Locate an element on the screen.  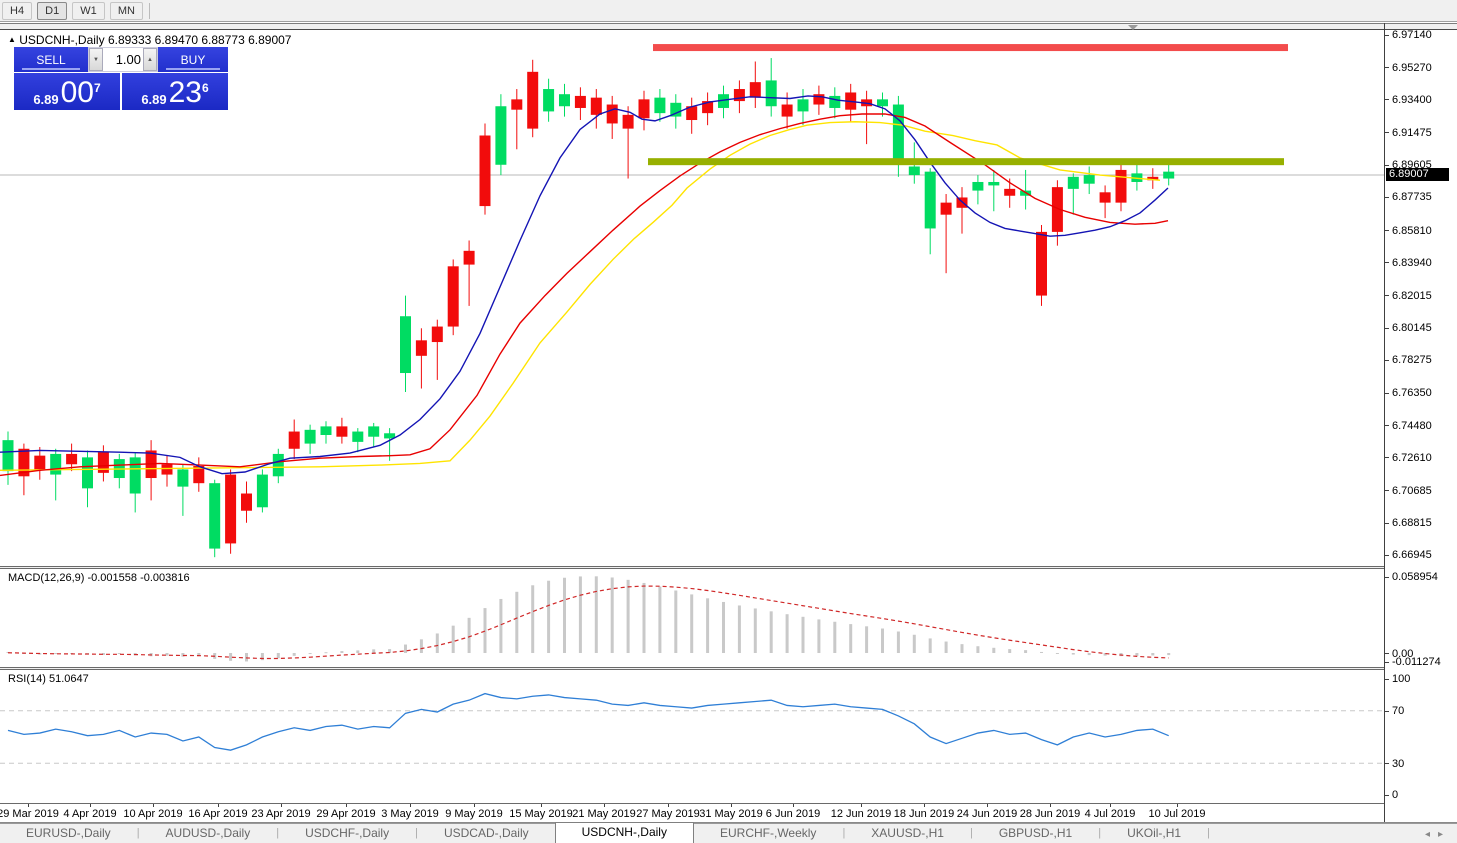
sell-price-display: 6.89 00 7 is located at coordinates (67, 91).